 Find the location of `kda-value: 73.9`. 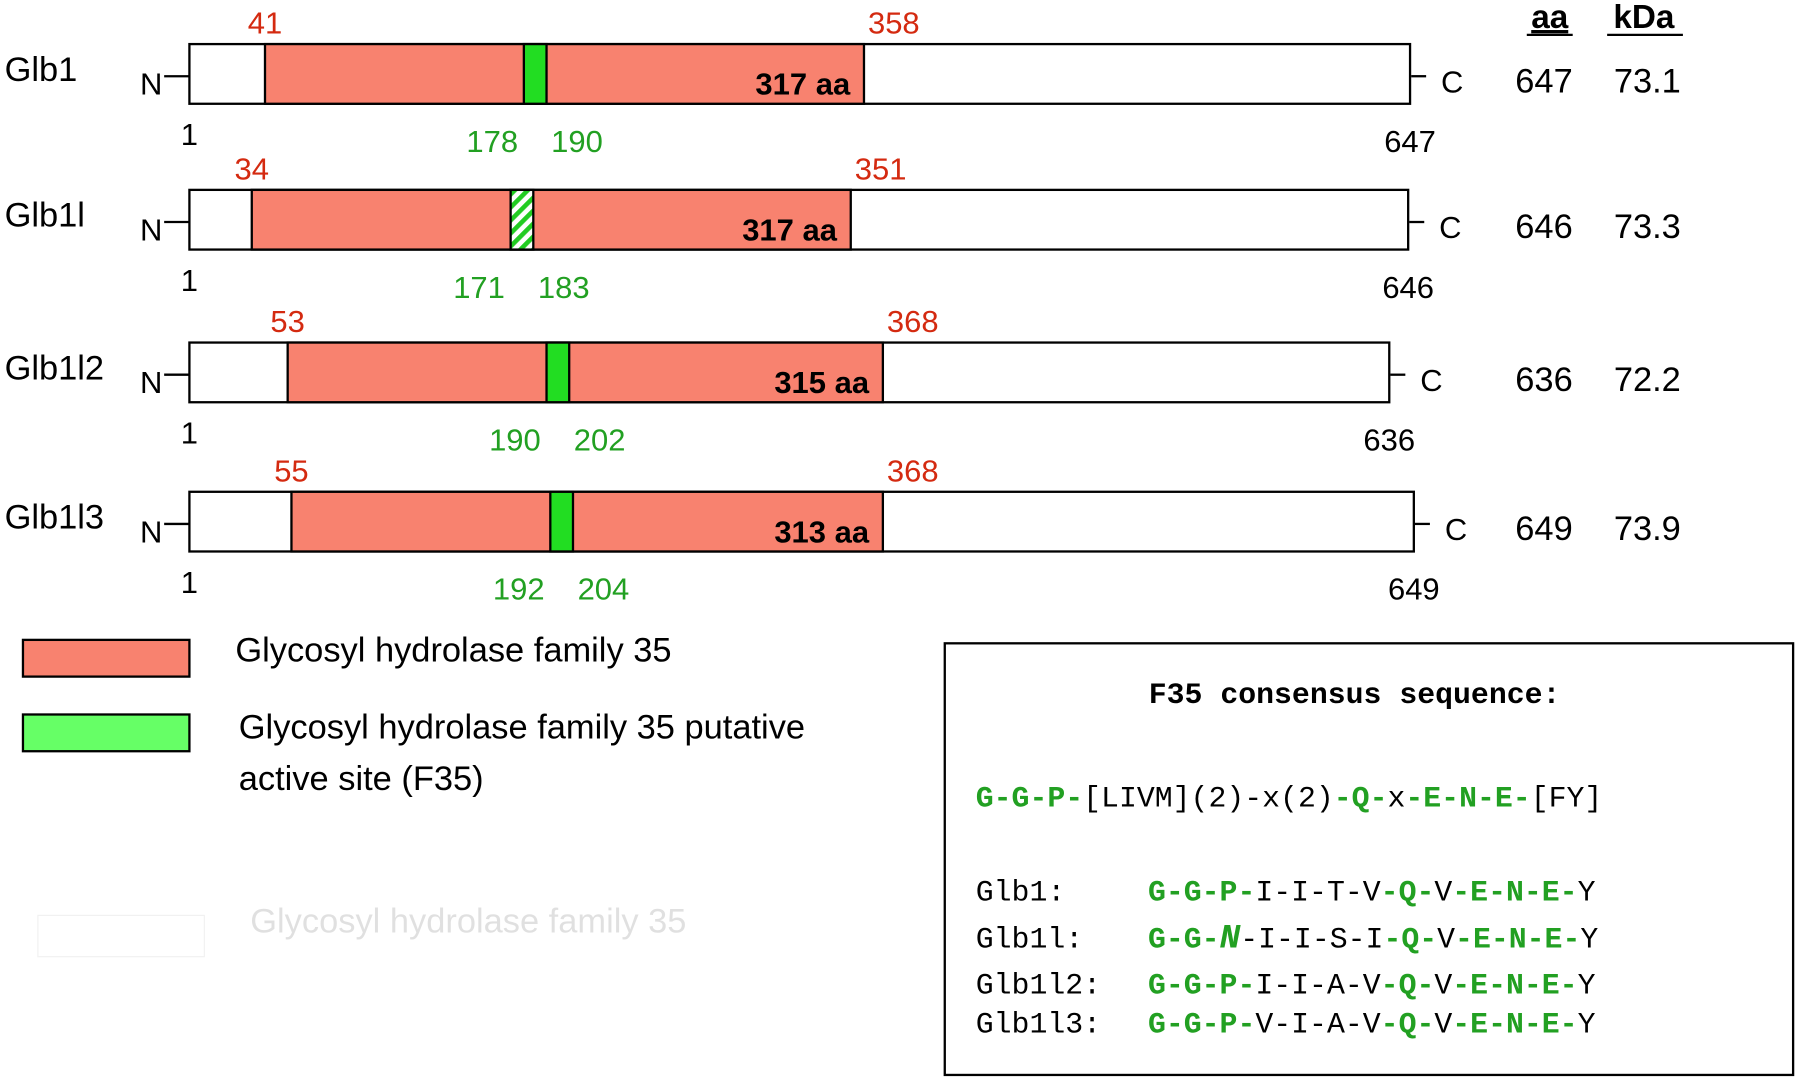

kda-value: 73.9 is located at coordinates (1647, 529).